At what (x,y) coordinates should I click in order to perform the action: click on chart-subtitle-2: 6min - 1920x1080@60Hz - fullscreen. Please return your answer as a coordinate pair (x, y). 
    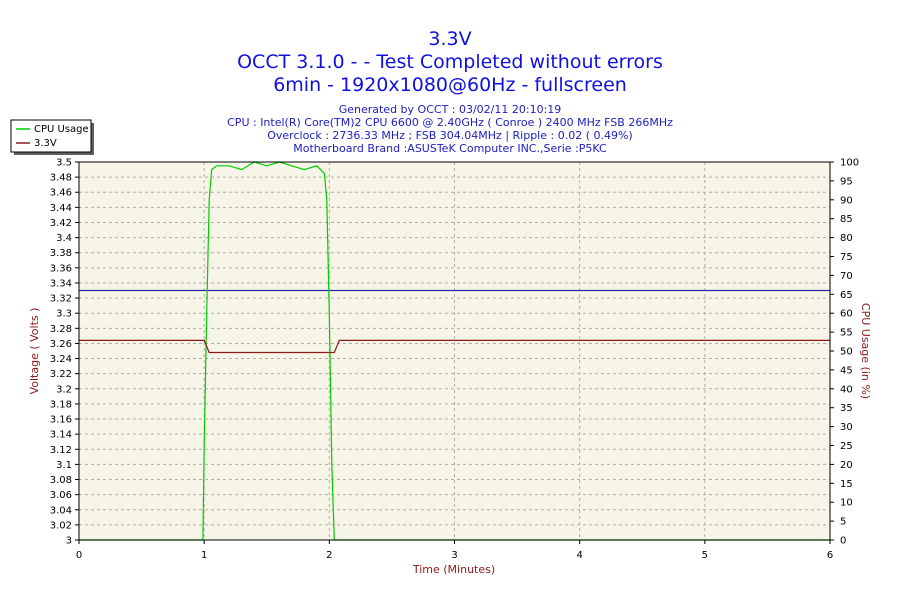
    Looking at the image, I should click on (450, 85).